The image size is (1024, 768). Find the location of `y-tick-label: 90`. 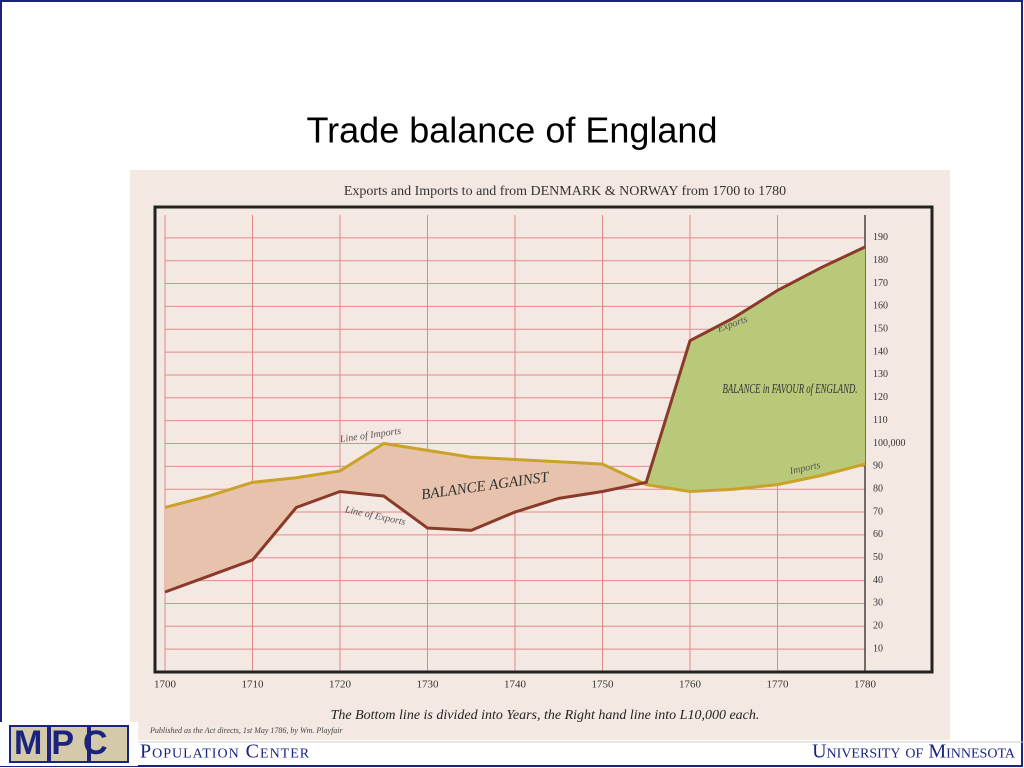

y-tick-label: 90 is located at coordinates (878, 466).